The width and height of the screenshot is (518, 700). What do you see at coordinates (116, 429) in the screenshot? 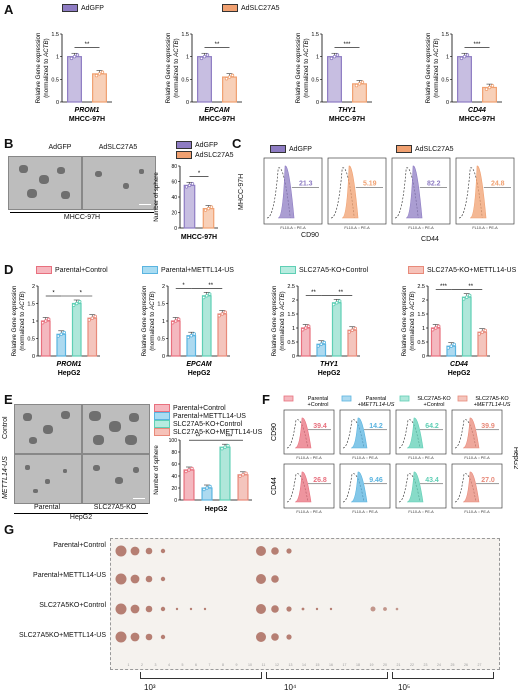
I see `sphere-image-ko-control` at bounding box center [116, 429].